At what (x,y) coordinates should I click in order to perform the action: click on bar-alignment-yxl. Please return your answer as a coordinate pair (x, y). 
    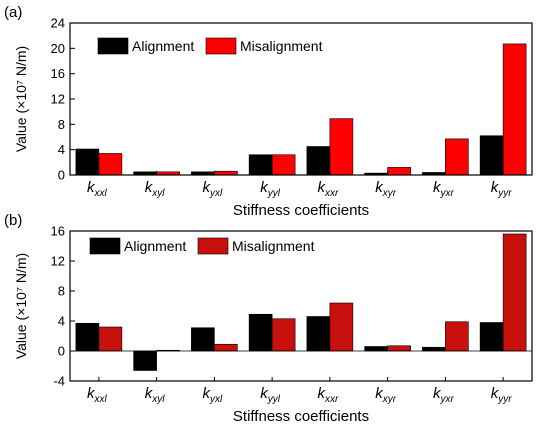
    Looking at the image, I should click on (203, 339).